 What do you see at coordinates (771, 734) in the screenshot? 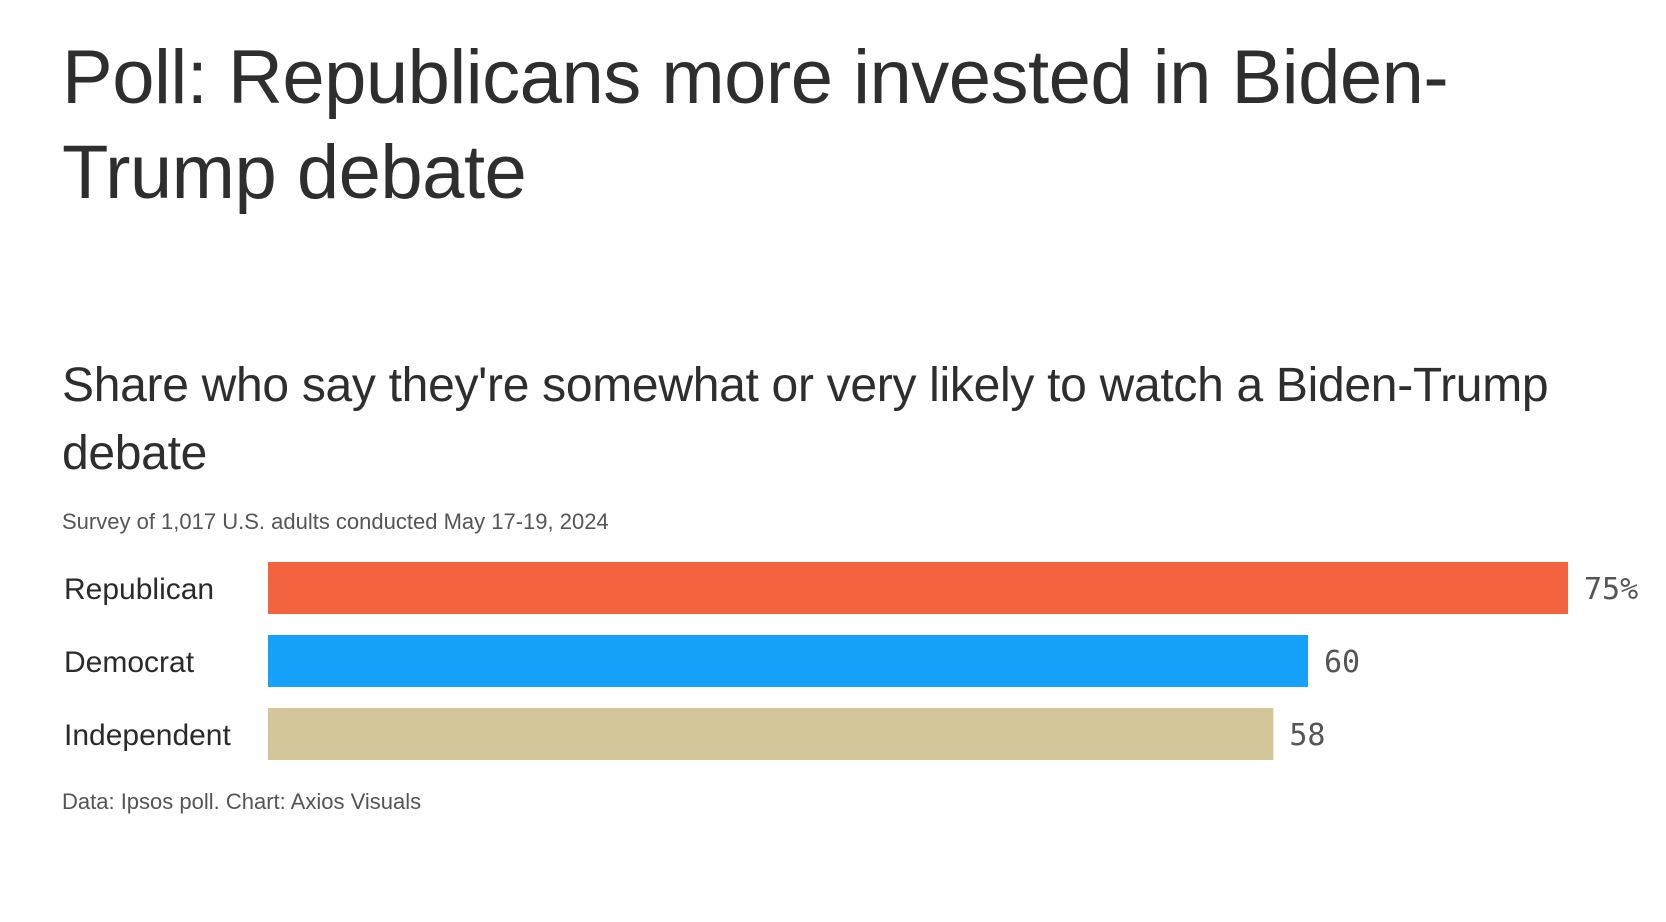
I see `bar-independent` at bounding box center [771, 734].